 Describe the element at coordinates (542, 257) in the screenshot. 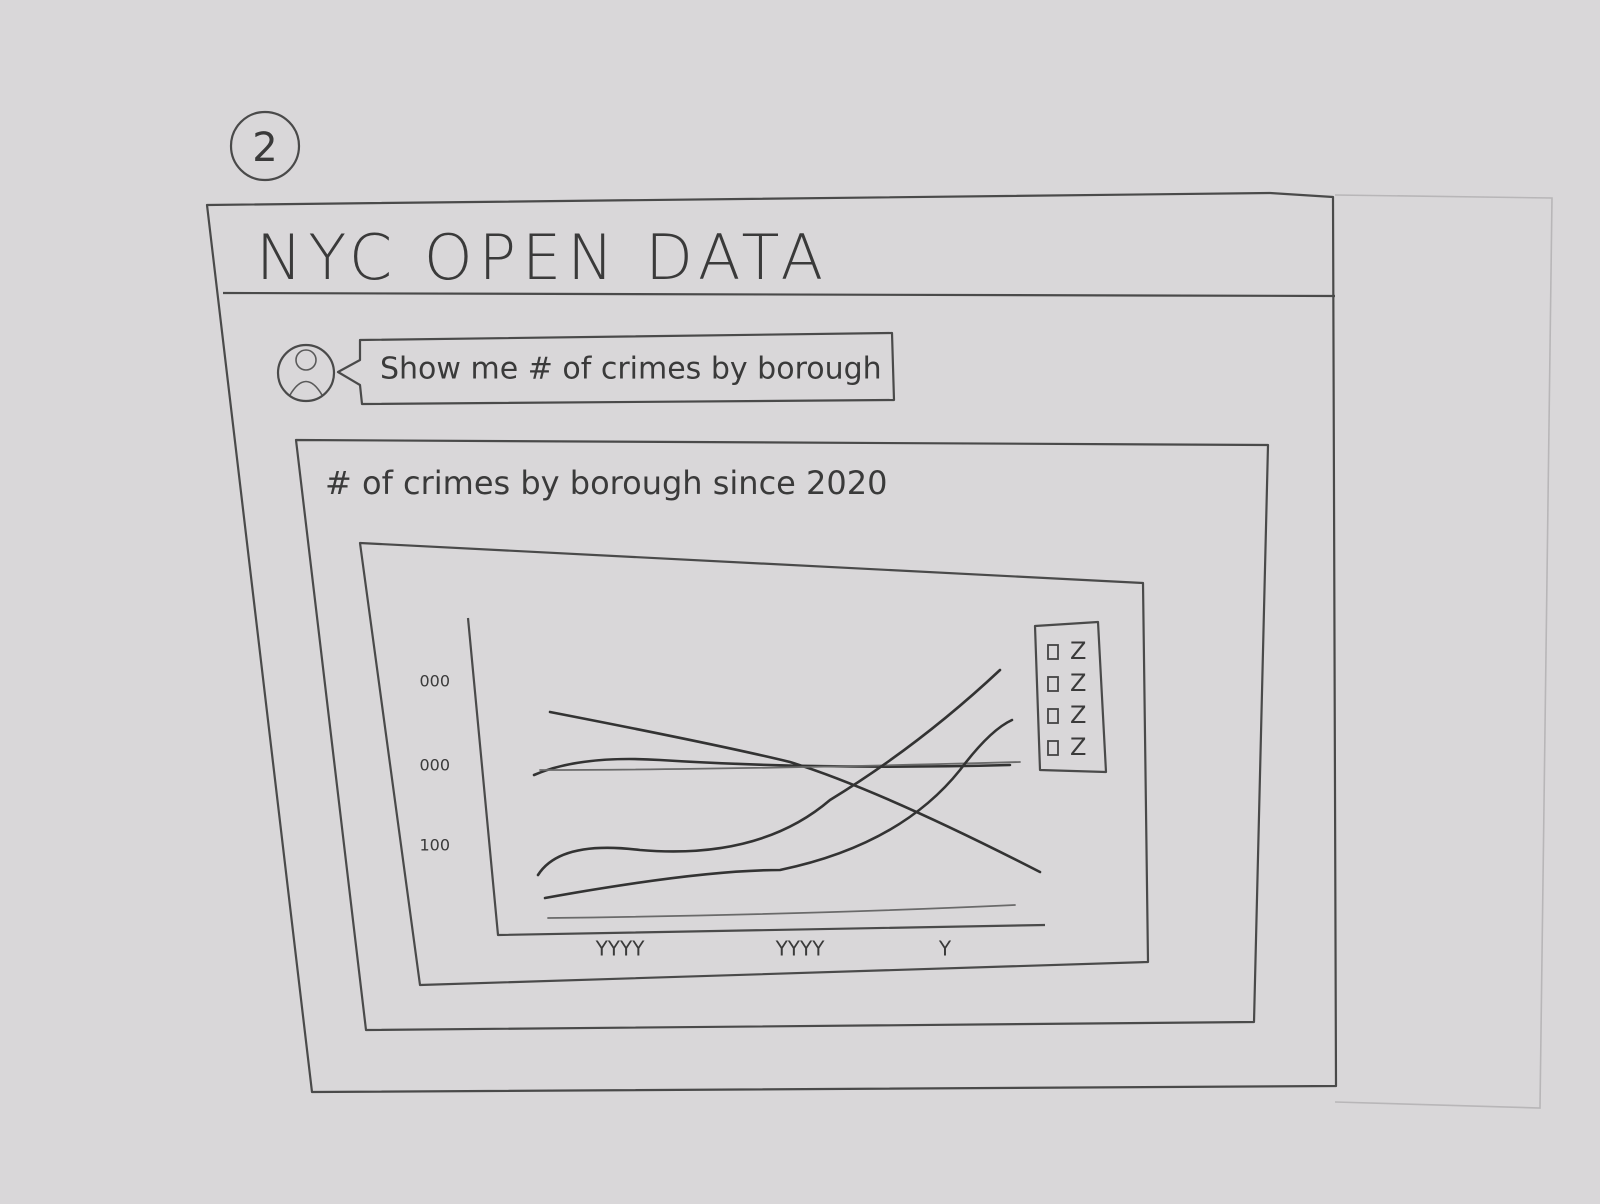

I see `header-title: NYC OPEN DATA` at that location.